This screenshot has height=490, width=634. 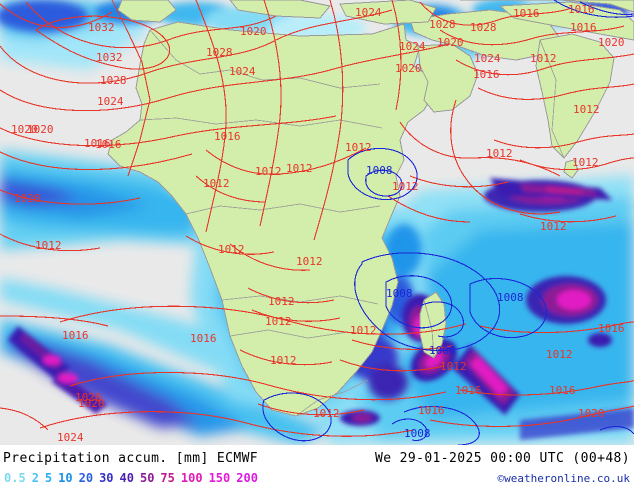 What do you see at coordinates (191, 478) in the screenshot?
I see `legend-tick-100: 100` at bounding box center [191, 478].